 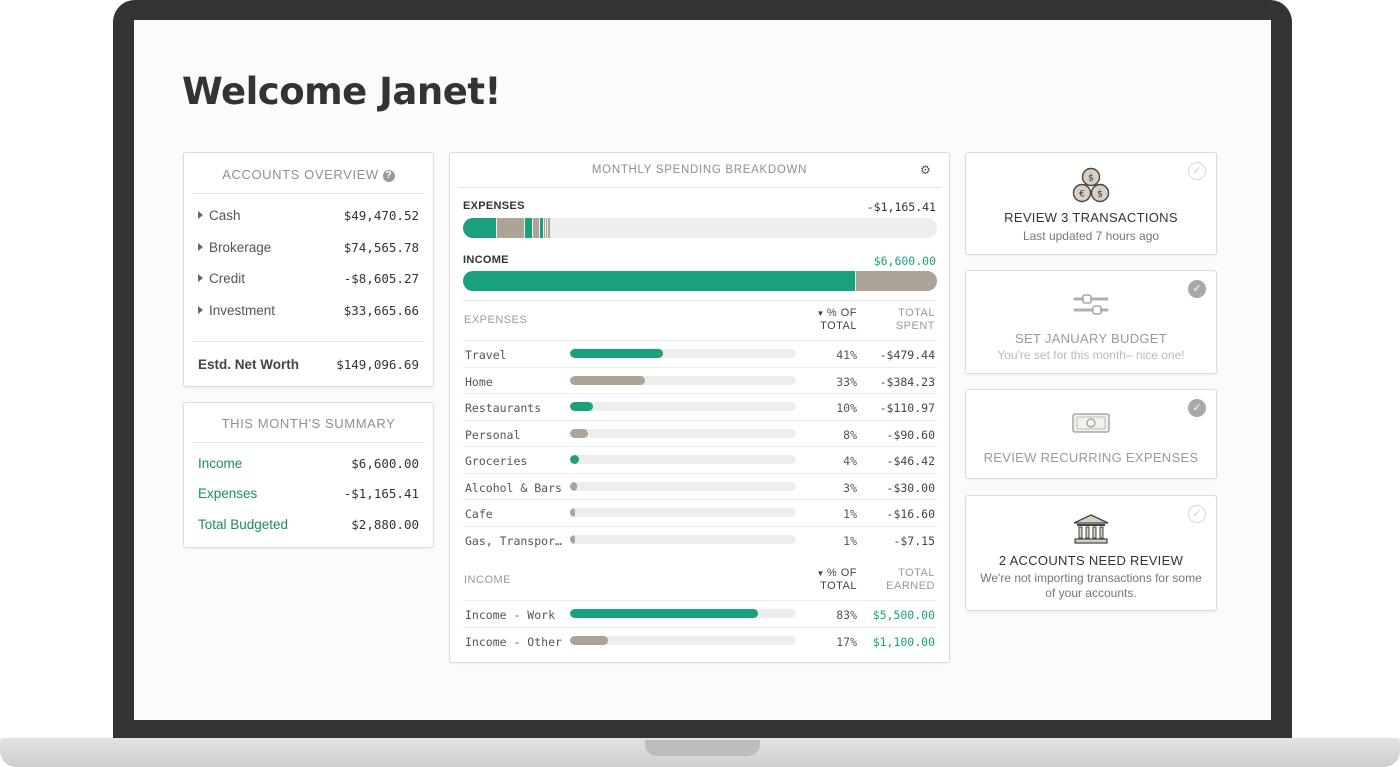 I want to click on account-value: $49,470.52, so click(x=381, y=215).